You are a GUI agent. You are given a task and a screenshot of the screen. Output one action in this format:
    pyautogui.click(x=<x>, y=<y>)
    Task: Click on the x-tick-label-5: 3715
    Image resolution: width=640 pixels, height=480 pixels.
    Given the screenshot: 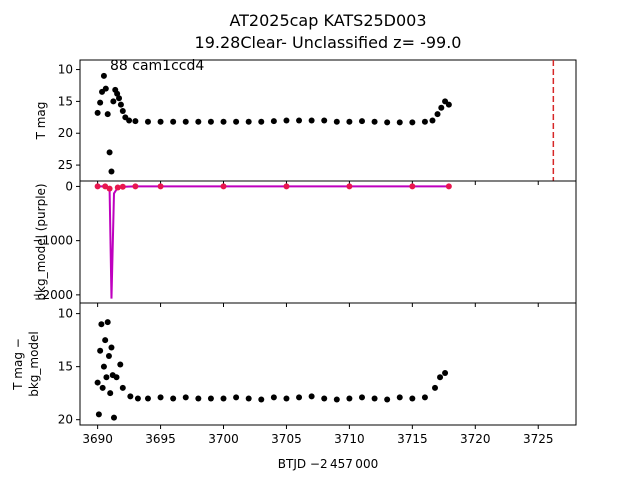 What is the action you would take?
    pyautogui.click(x=412, y=439)
    